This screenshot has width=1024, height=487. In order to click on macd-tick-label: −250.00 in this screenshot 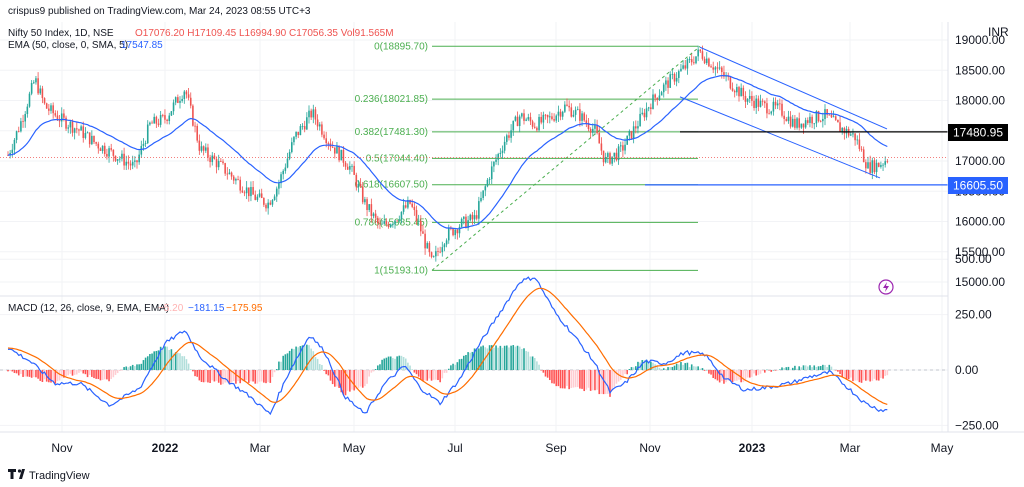, I will do `click(977, 425)`.